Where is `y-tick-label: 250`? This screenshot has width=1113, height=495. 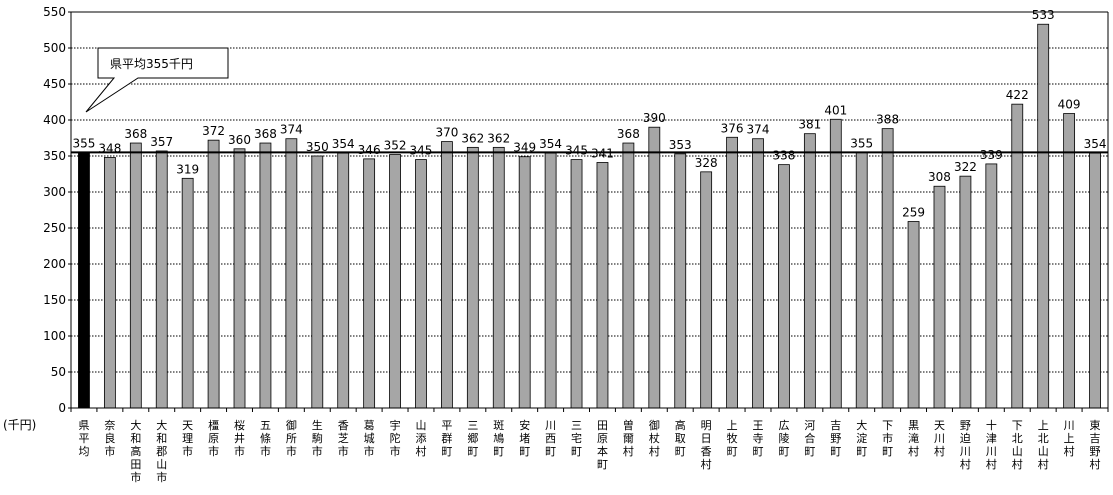 y-tick-label: 250 is located at coordinates (54, 228).